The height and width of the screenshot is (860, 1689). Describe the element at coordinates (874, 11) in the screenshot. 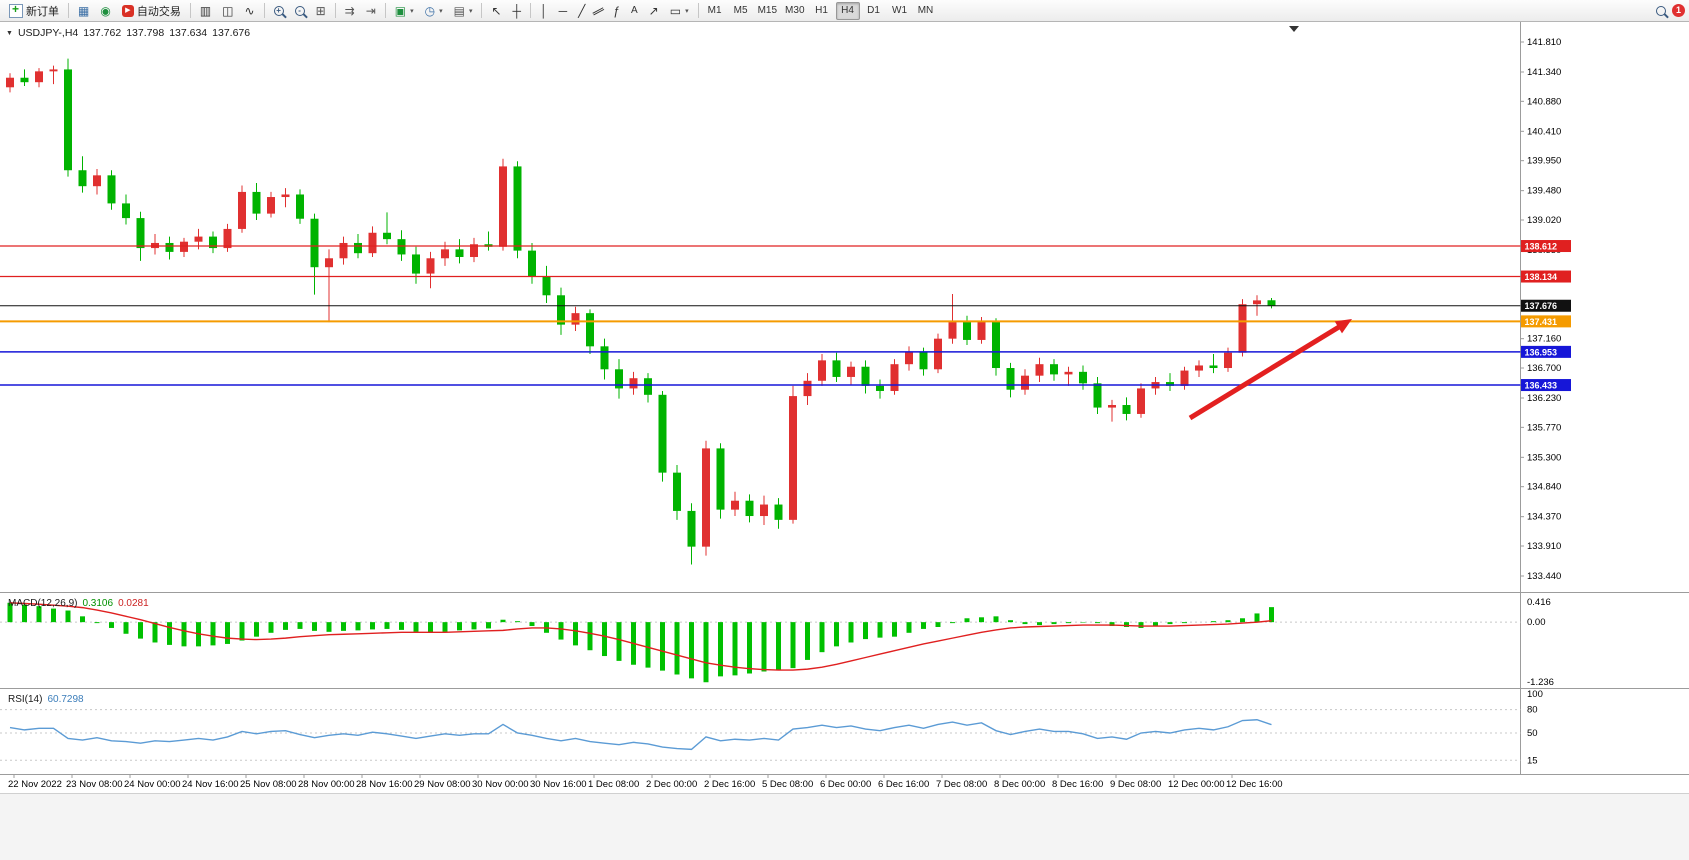

I see `timeframe-button-d1: D1` at that location.